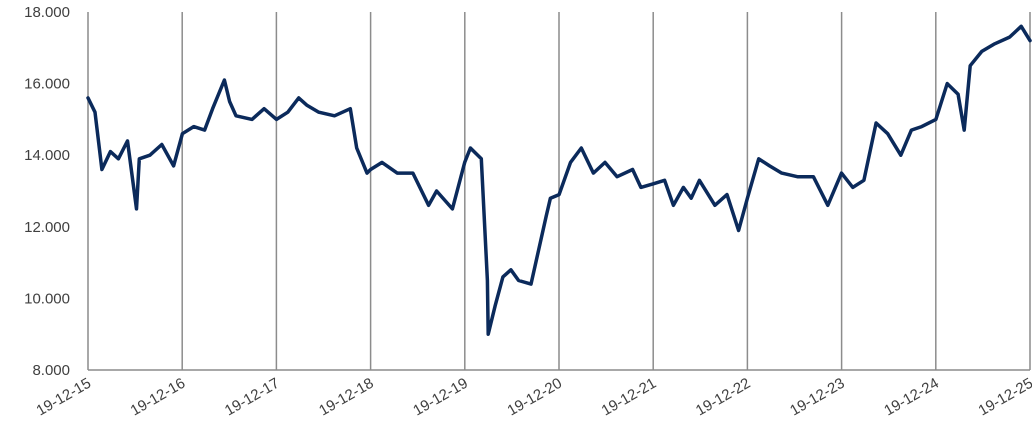 The height and width of the screenshot is (441, 1032). What do you see at coordinates (47, 191) in the screenshot?
I see `y-axis-tick-labels: 8.000 10.000 12.000 14.000 16.000 18.000` at bounding box center [47, 191].